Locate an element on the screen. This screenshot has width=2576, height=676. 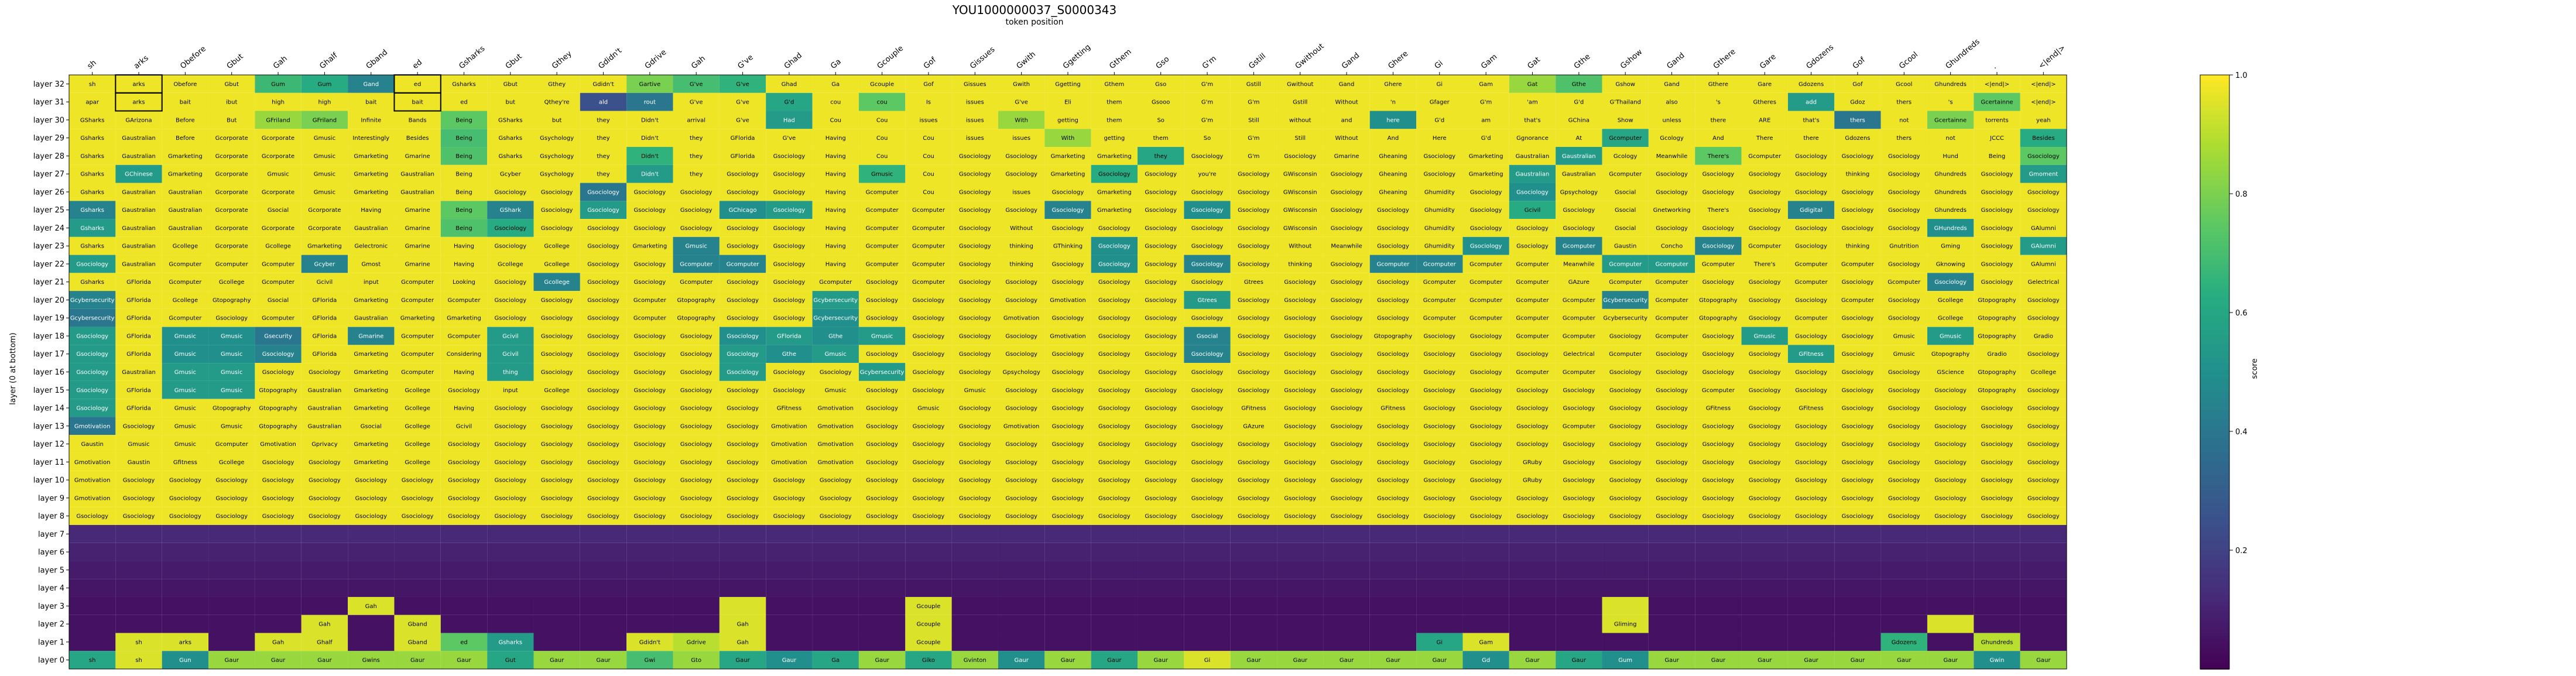
y-tick-label: layer 15 is located at coordinates (49, 391).